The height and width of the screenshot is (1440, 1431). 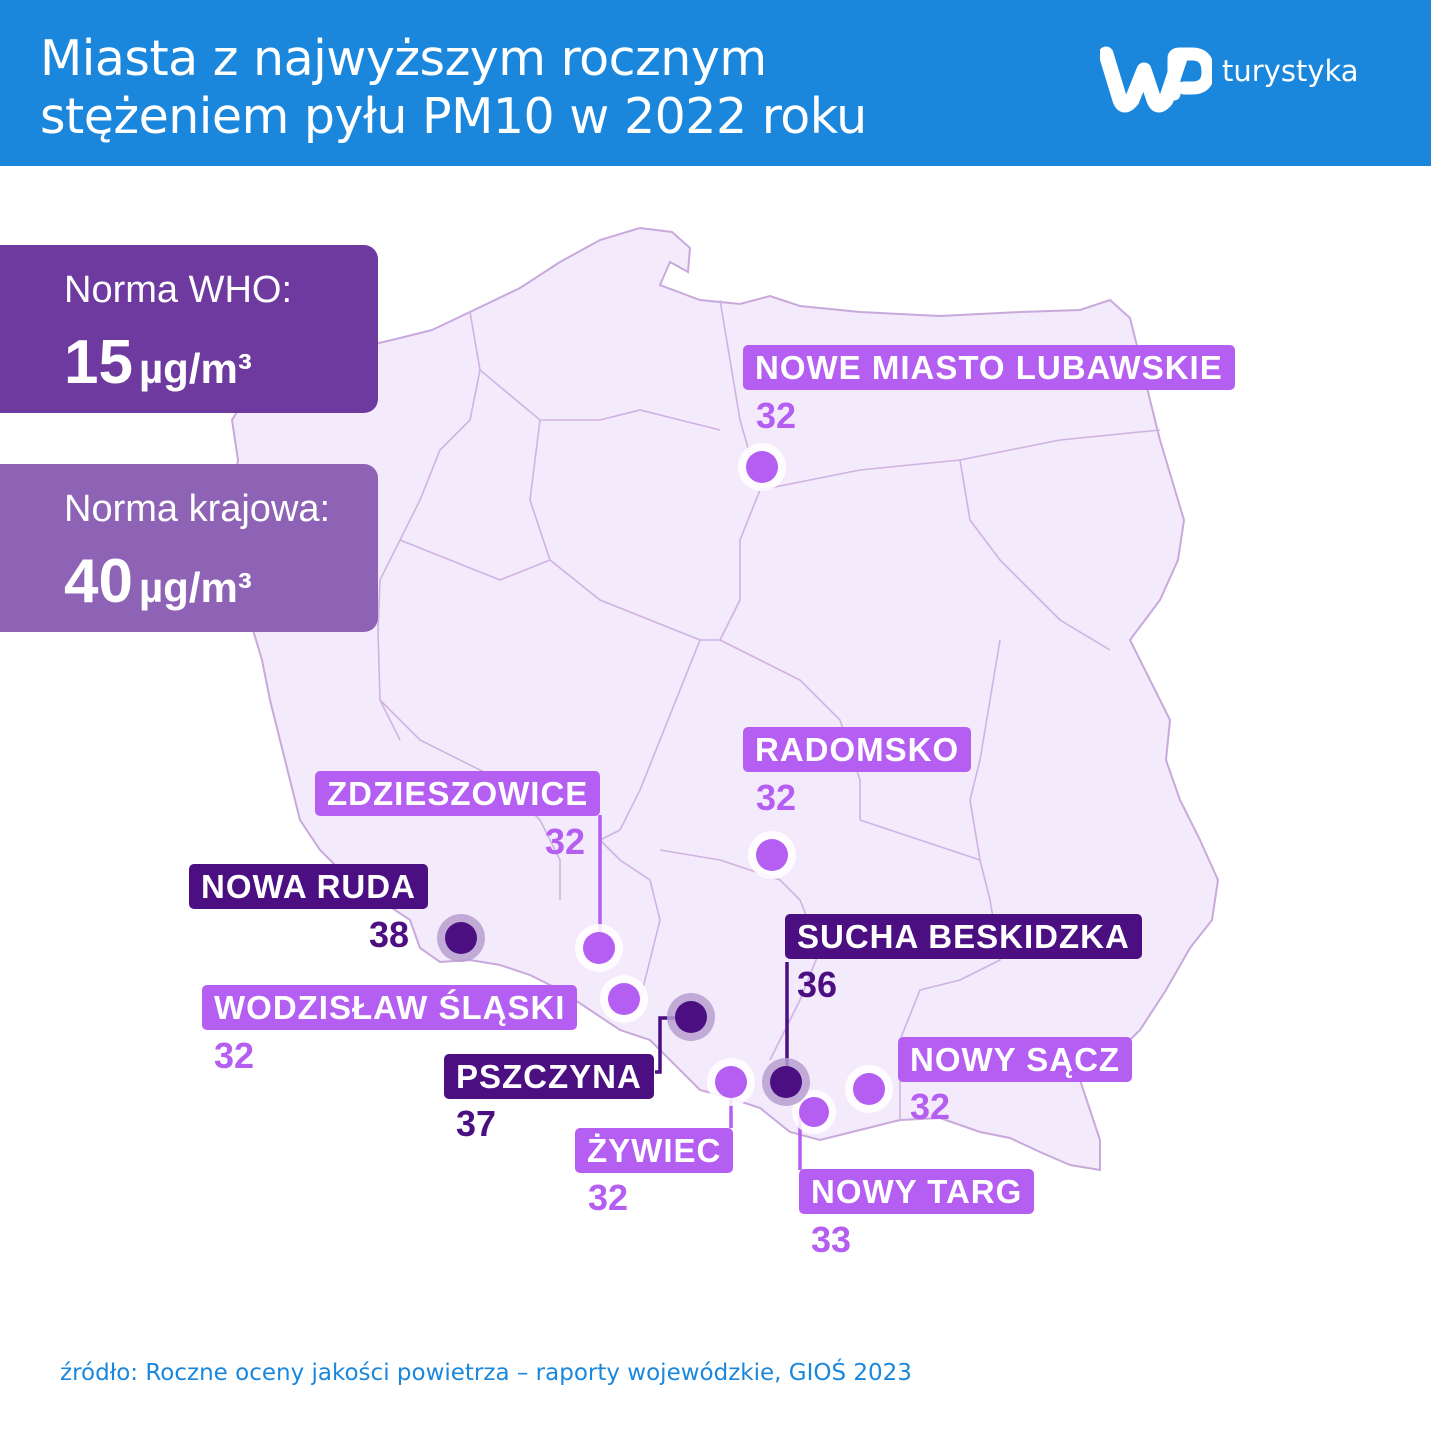 What do you see at coordinates (917, 1191) in the screenshot?
I see `city-label-nowy-targ: NOWY TARG` at bounding box center [917, 1191].